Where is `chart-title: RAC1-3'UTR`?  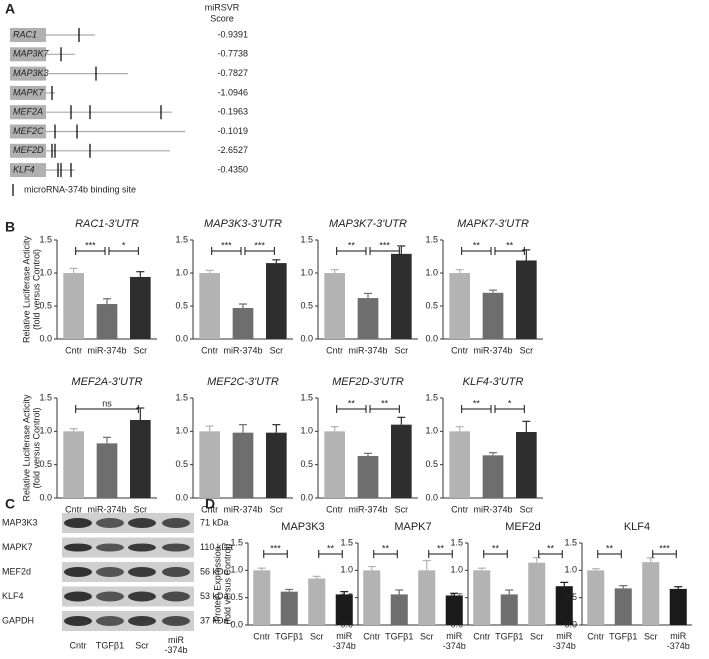
chart-title: RAC1-3'UTR is located at coordinates (107, 224).